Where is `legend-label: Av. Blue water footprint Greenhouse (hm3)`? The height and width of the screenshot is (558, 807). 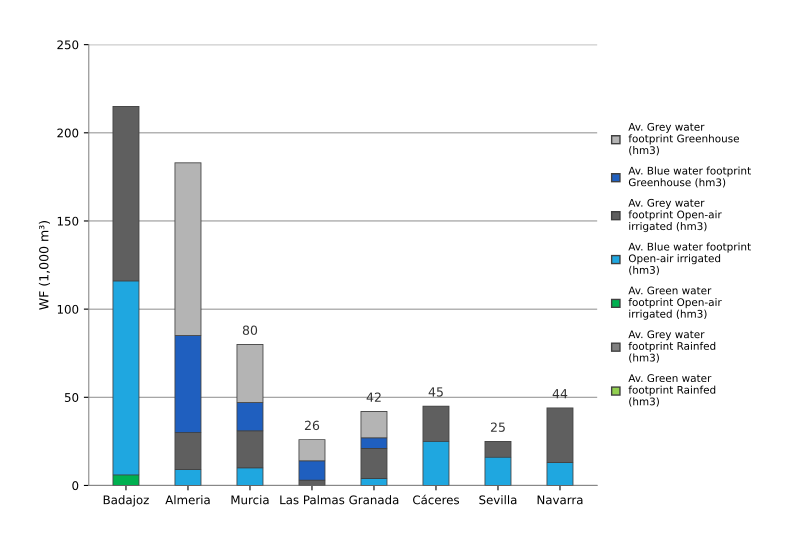
legend-label: Av. Blue water footprint Greenhouse (hm3) is located at coordinates (689, 177).